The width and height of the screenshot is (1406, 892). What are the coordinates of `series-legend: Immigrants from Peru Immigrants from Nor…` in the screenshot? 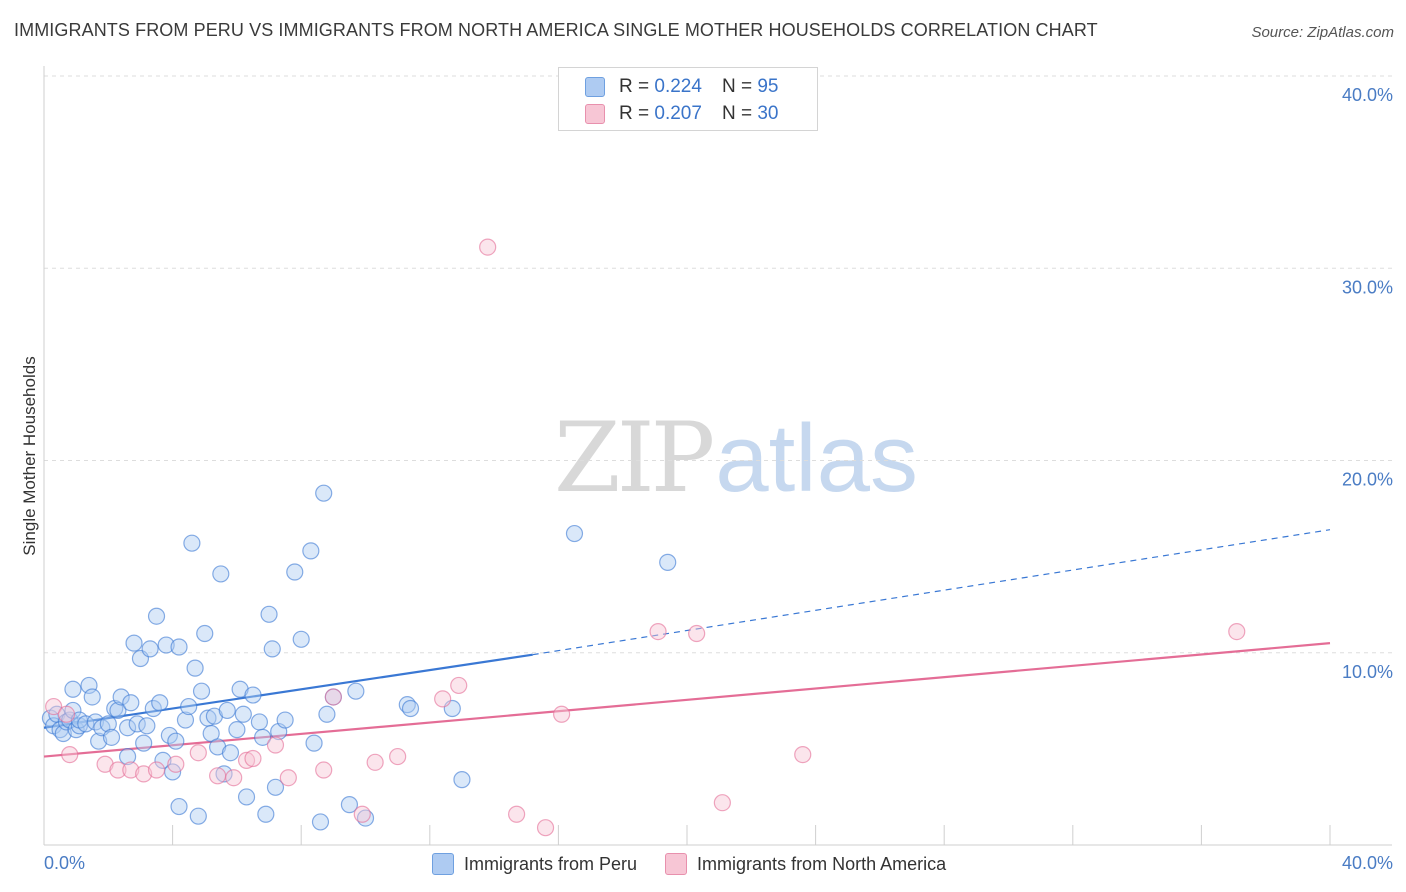 It's located at (703, 864).